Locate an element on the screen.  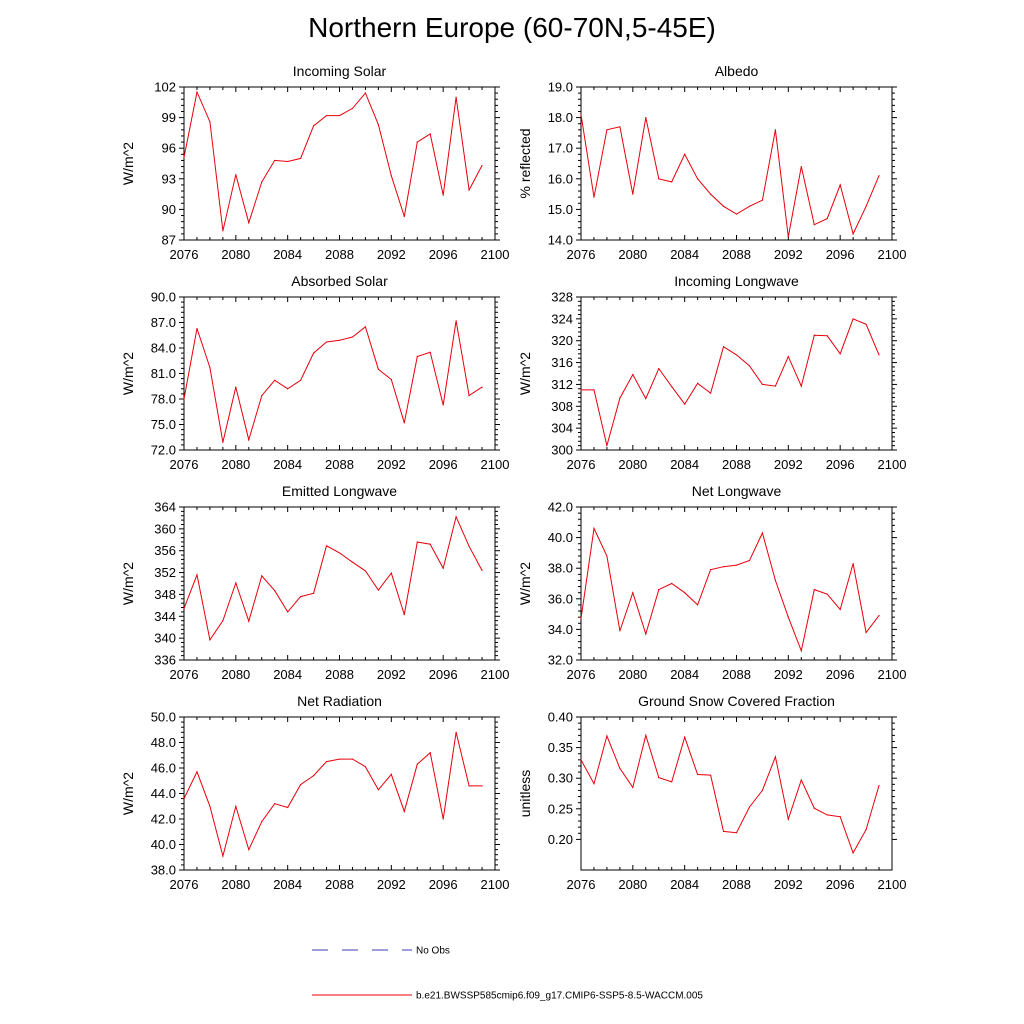
y-tick-label: 40.0 is located at coordinates (560, 537).